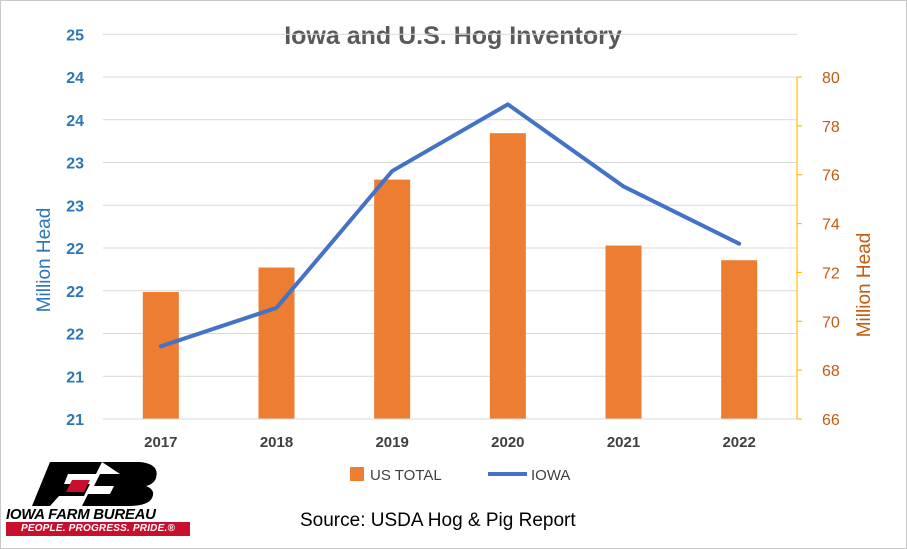  Describe the element at coordinates (864, 285) in the screenshot. I see `y-right-axis-title: Million Head` at that location.